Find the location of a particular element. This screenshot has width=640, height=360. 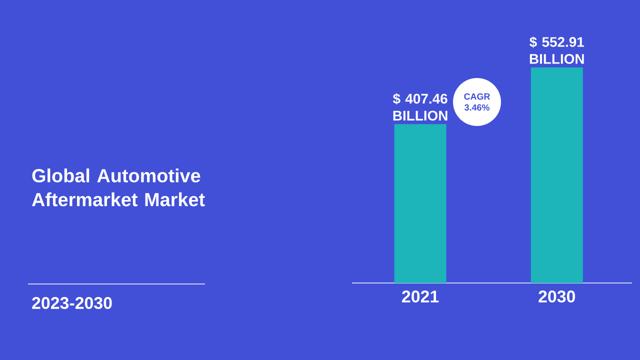

data-label: $ 552.91 BILLION is located at coordinates (557, 50).